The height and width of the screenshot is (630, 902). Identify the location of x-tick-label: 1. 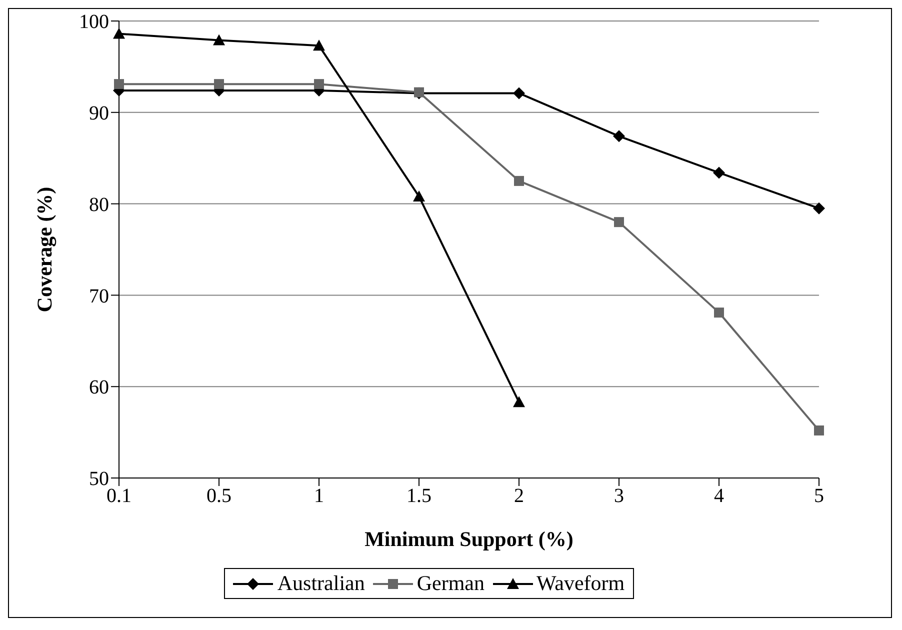
(319, 496).